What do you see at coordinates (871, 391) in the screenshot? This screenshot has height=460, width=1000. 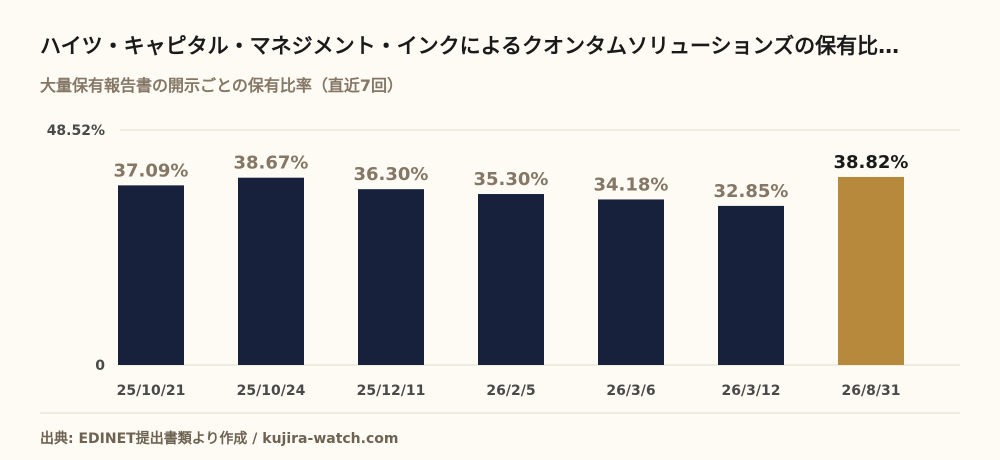 I see `x-tick-label: 26/8/31` at bounding box center [871, 391].